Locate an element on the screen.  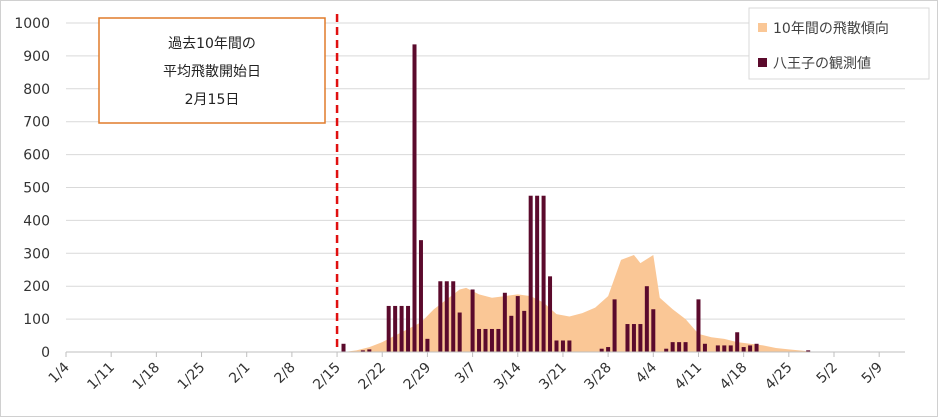
annotation-box: 過去10年間の 平均飛散開始日 2月15日 is located at coordinates (212, 70).